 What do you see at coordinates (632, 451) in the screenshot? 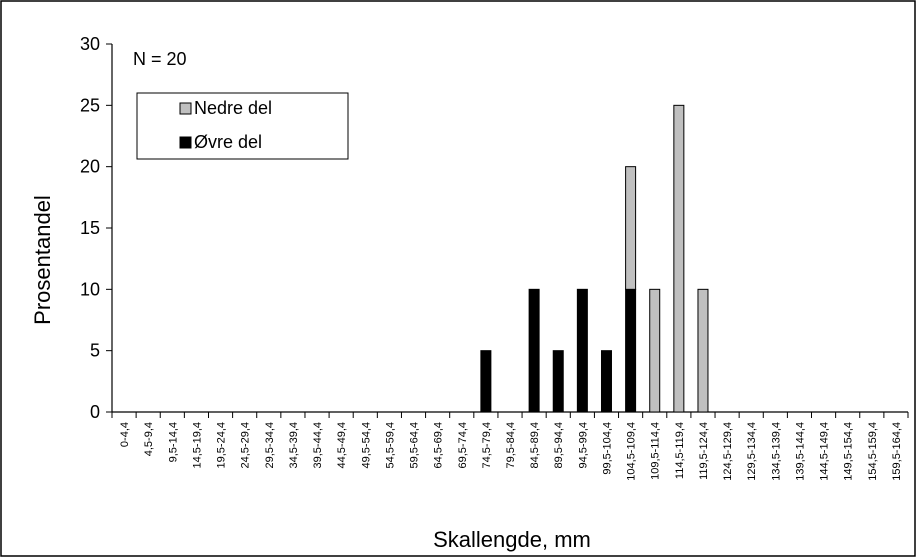
I see `x-tick-label: 104,5-109,4` at bounding box center [632, 451].